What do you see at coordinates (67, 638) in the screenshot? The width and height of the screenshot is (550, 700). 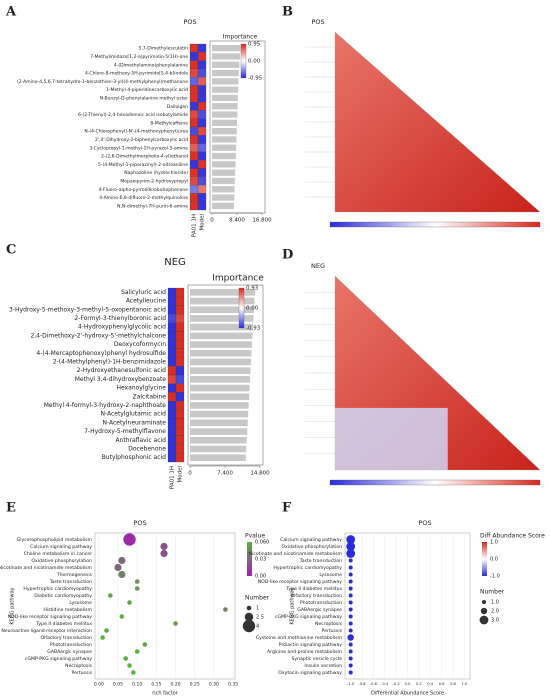 I see `row-label: Olfactory transduction` at bounding box center [67, 638].